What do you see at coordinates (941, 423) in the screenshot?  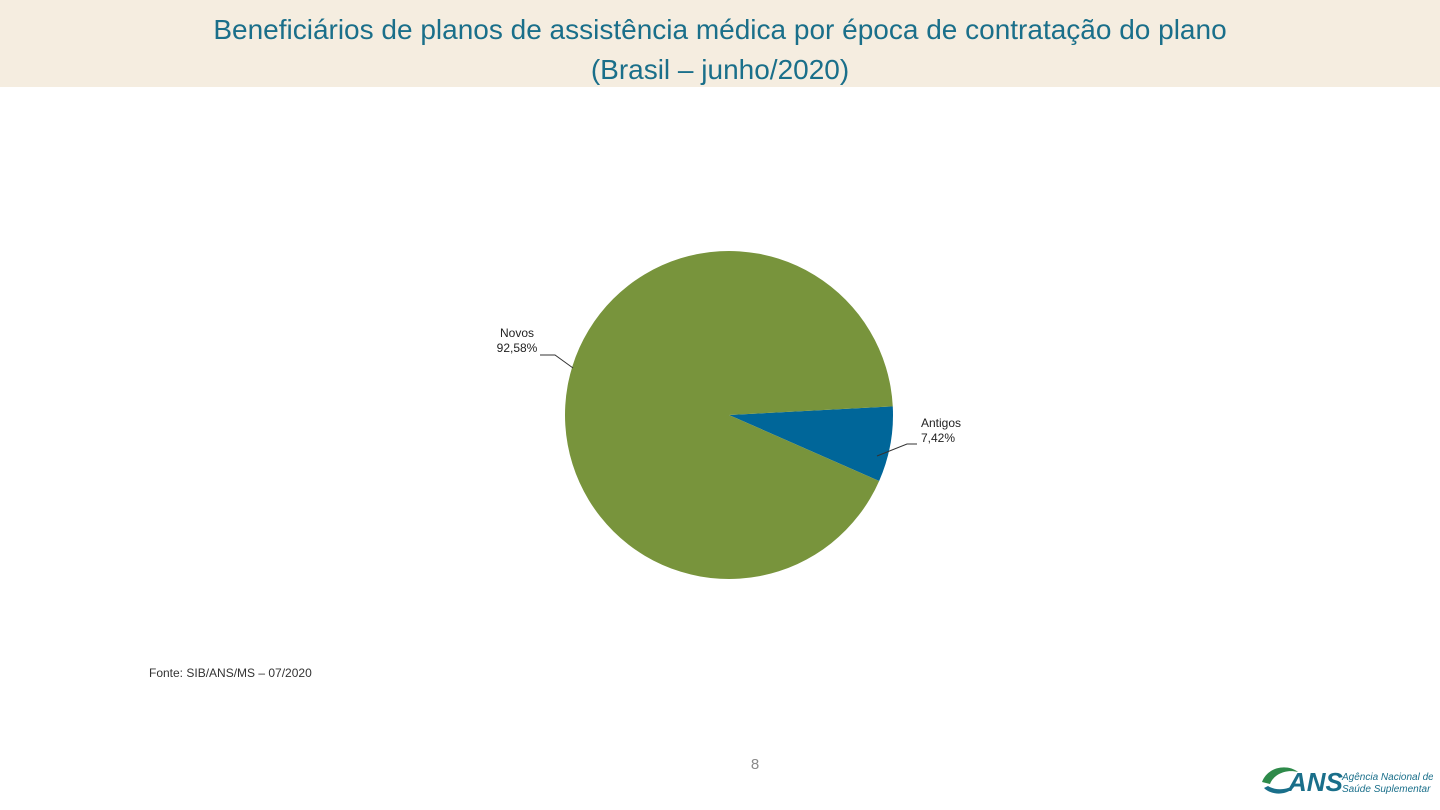 I see `slice-name-label-antigos: Antigos` at bounding box center [941, 423].